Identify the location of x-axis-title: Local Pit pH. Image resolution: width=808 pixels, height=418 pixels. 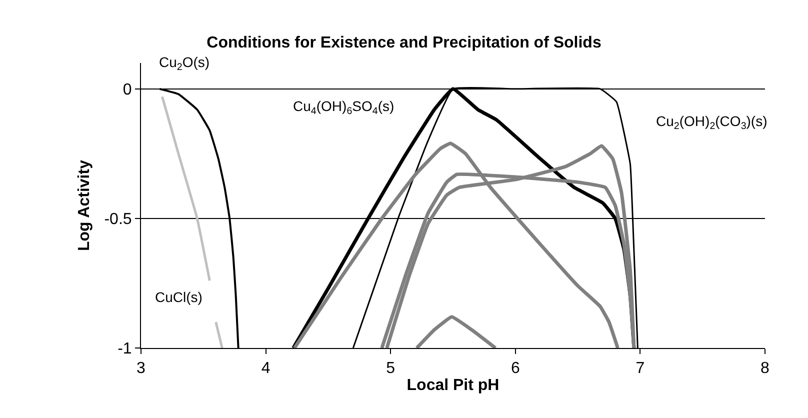
(453, 385).